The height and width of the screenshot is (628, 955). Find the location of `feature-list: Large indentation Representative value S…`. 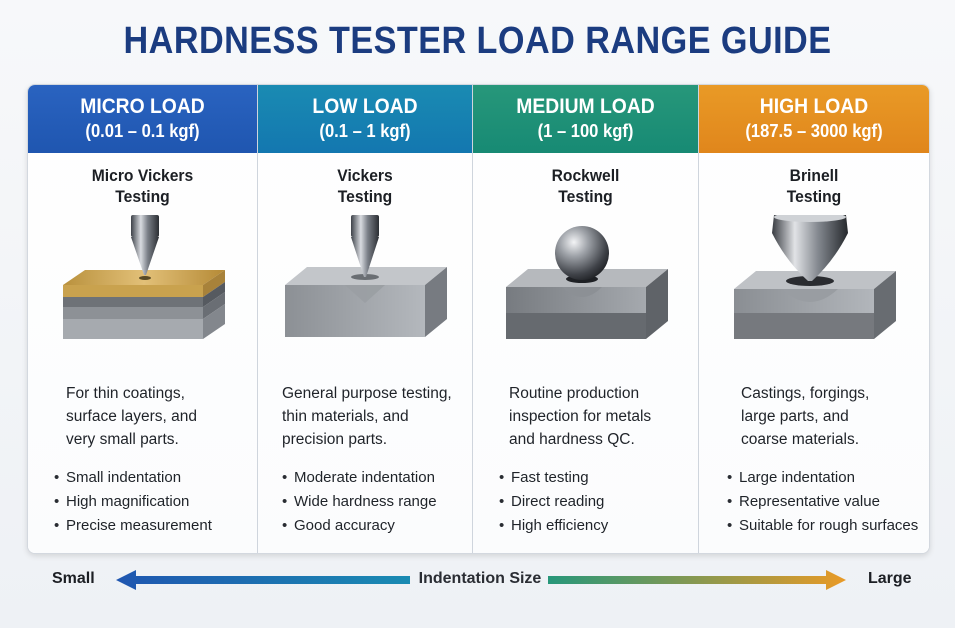

feature-list: Large indentation Representative value S… is located at coordinates (825, 502).